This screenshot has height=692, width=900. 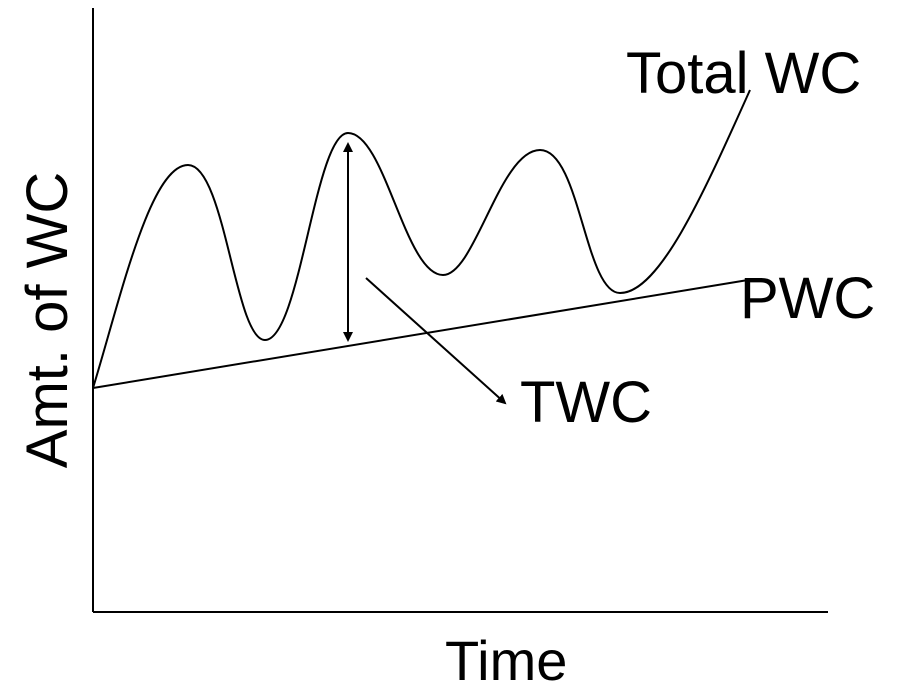 What do you see at coordinates (744, 73) in the screenshot?
I see `total-wc-label: Total WC` at bounding box center [744, 73].